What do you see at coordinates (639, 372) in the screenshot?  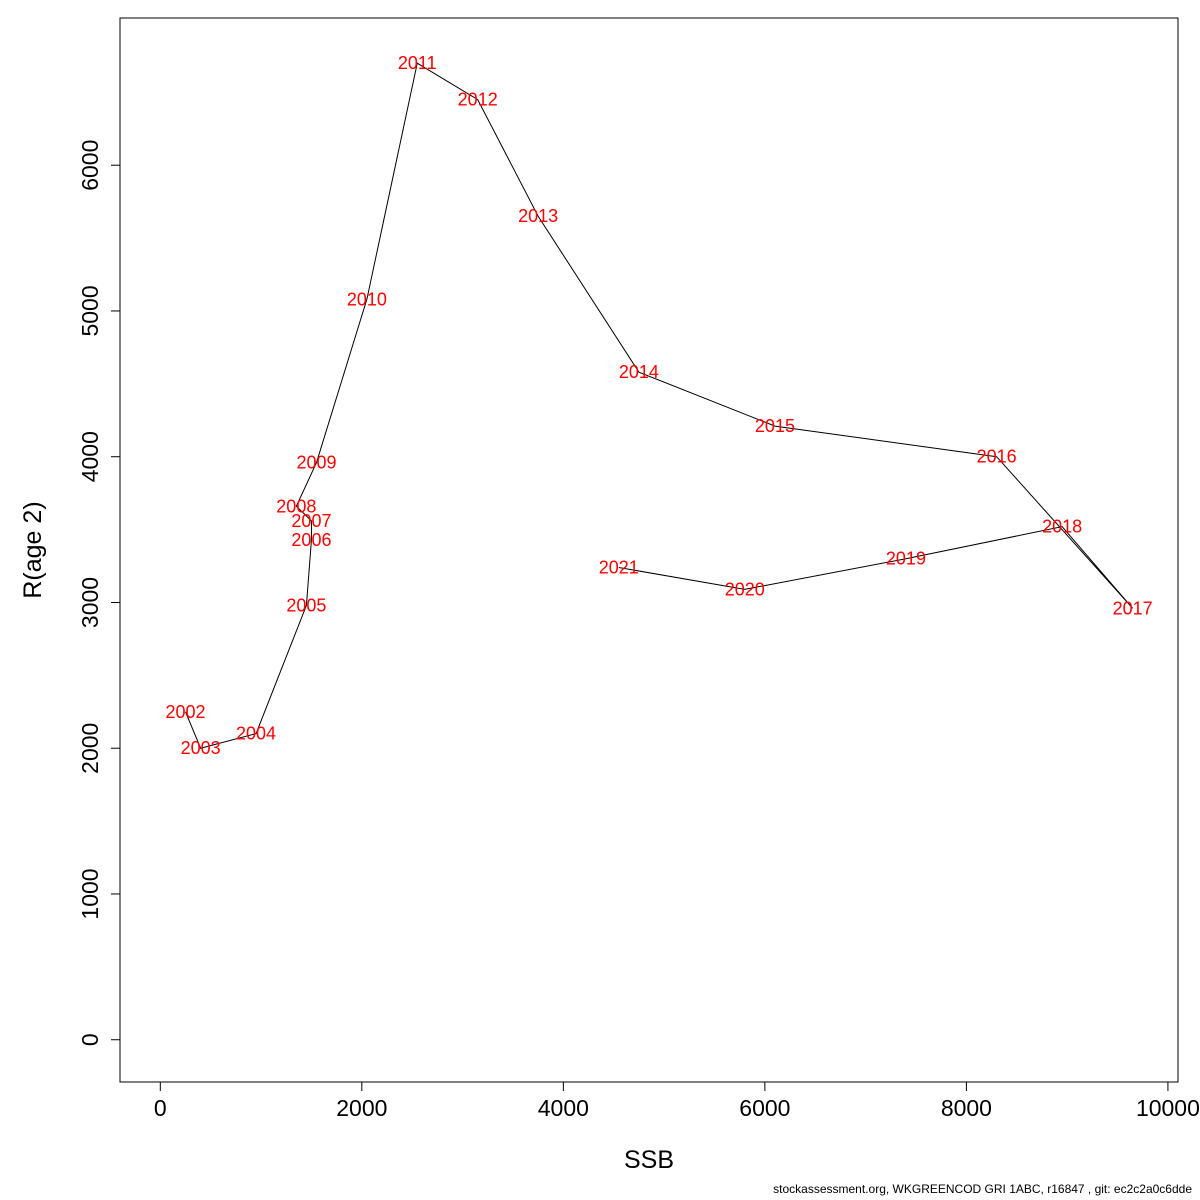 I see `point-label-2014: 2014` at bounding box center [639, 372].